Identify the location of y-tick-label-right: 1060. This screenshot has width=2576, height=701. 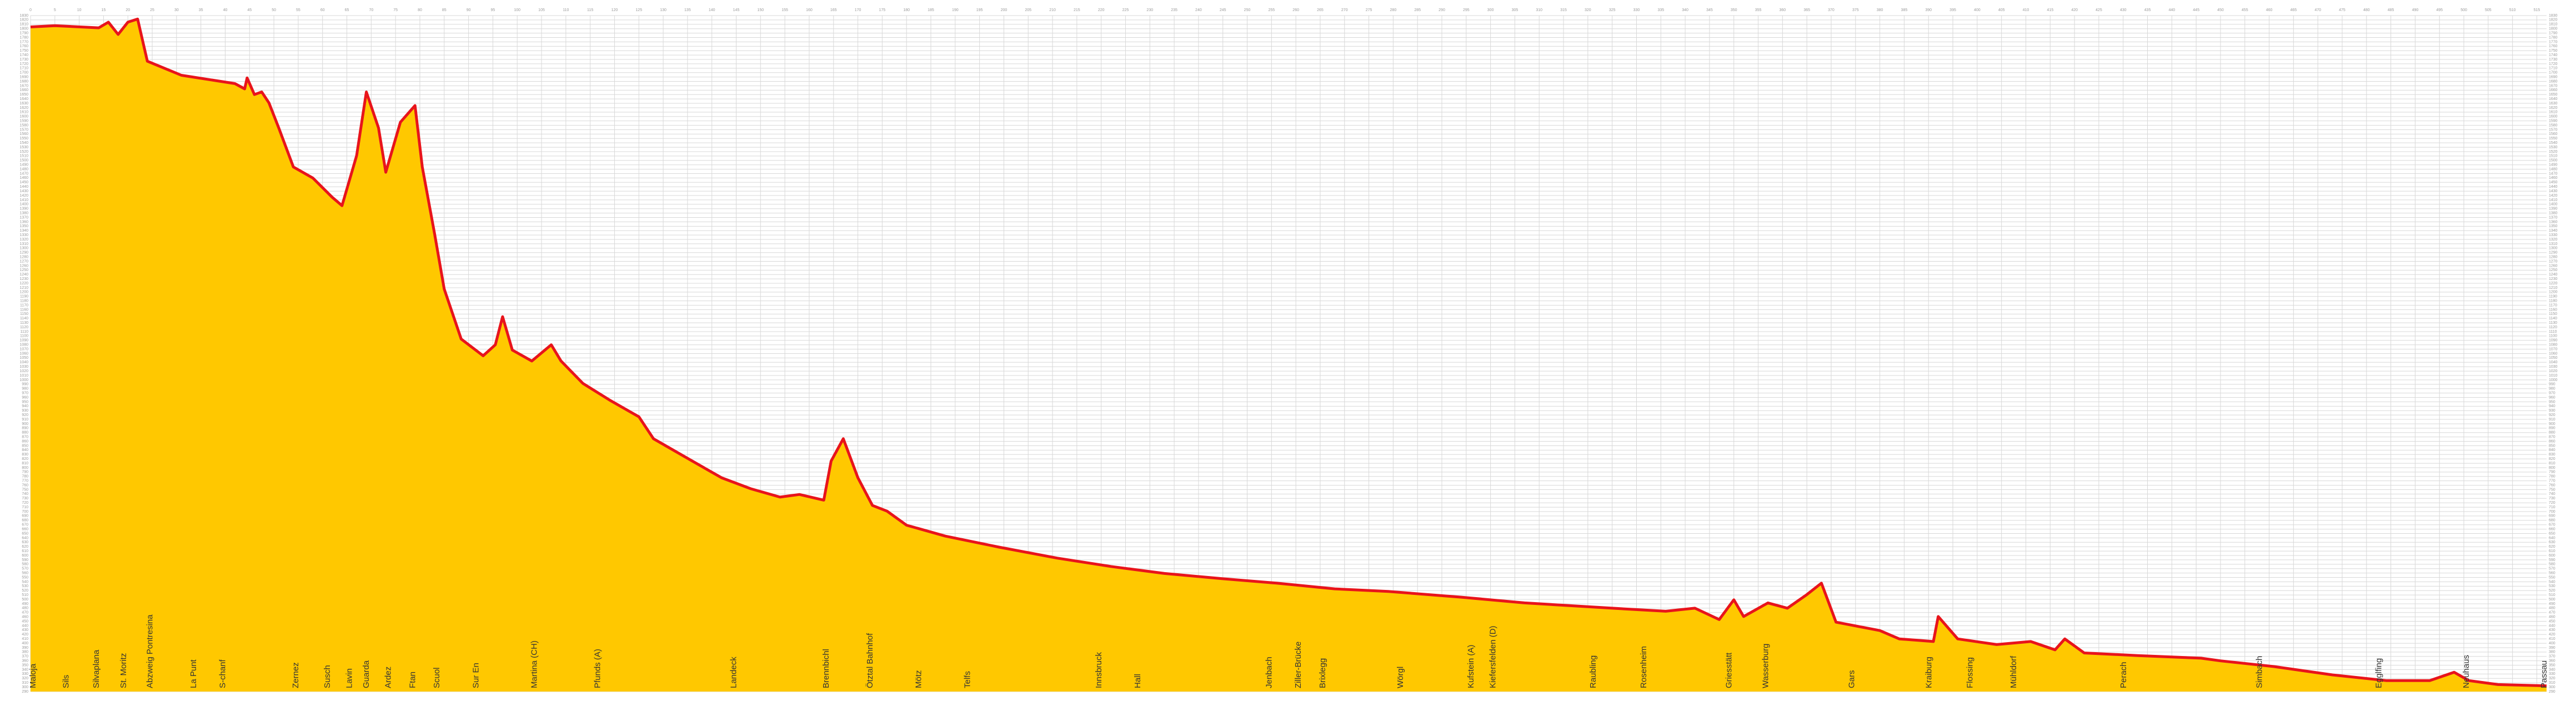
(2554, 353).